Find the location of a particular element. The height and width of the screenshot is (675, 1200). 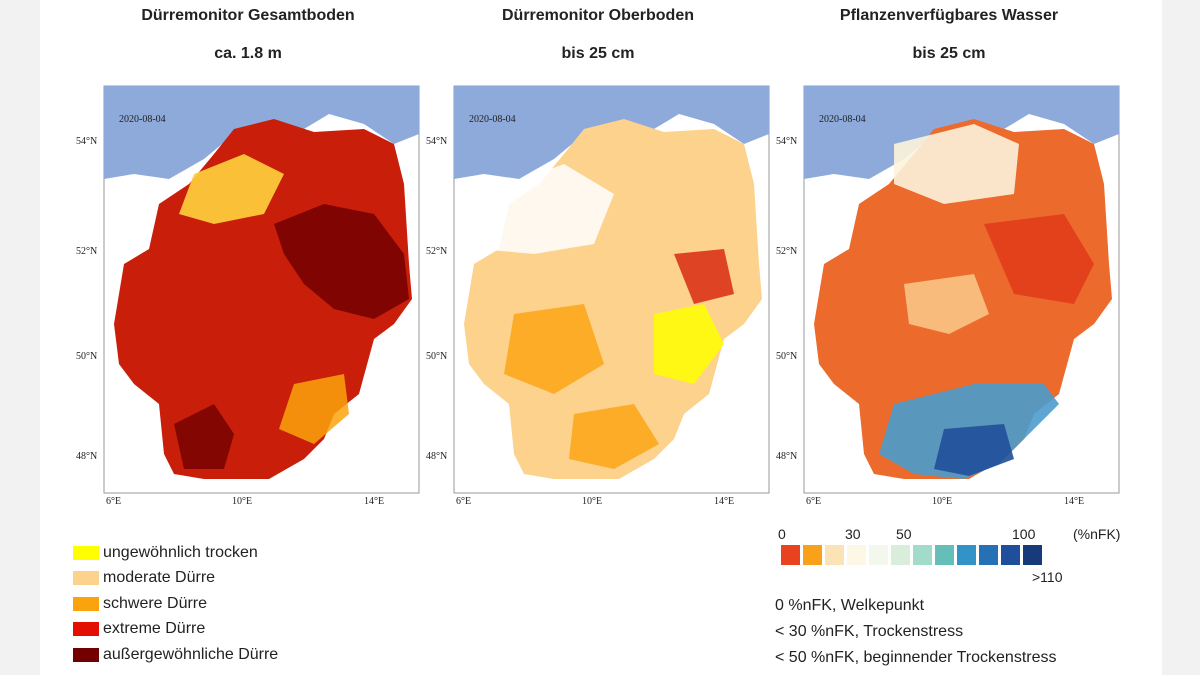

legend-label: ungewöhnlich trocken is located at coordinates (180, 552).